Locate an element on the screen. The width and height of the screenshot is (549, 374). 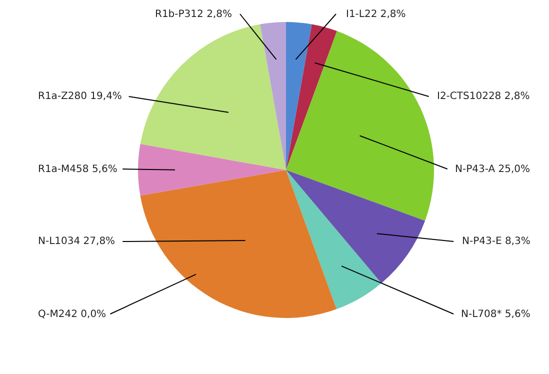
slice-label: R1a-M458 5,6% is located at coordinates (78, 169).